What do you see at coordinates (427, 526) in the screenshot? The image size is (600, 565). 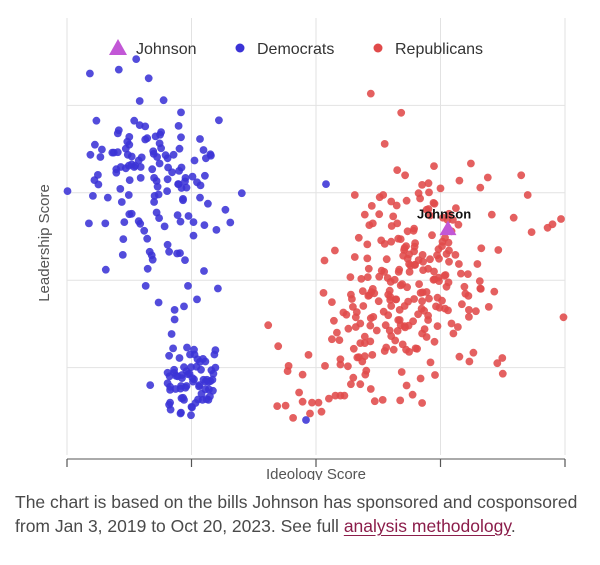 I see `methodology-link: analysis methodology` at bounding box center [427, 526].